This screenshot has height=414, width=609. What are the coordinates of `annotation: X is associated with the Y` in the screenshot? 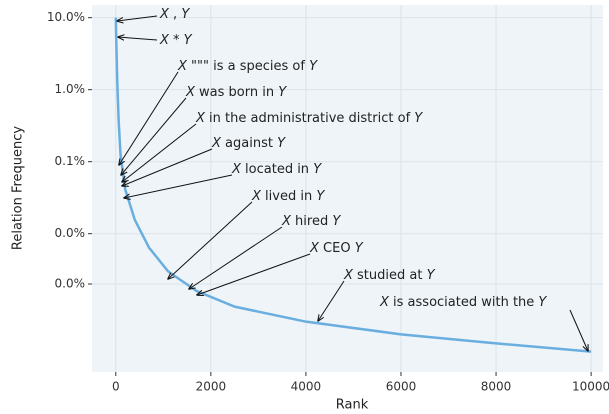 It's located at (463, 302).